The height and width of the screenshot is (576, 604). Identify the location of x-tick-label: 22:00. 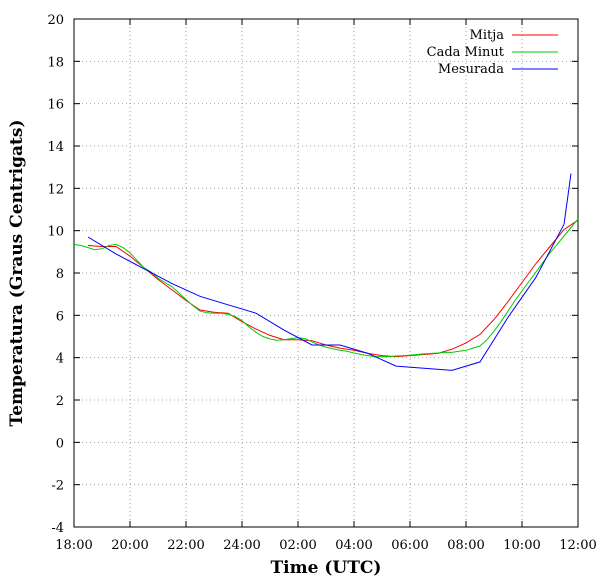
(185, 545).